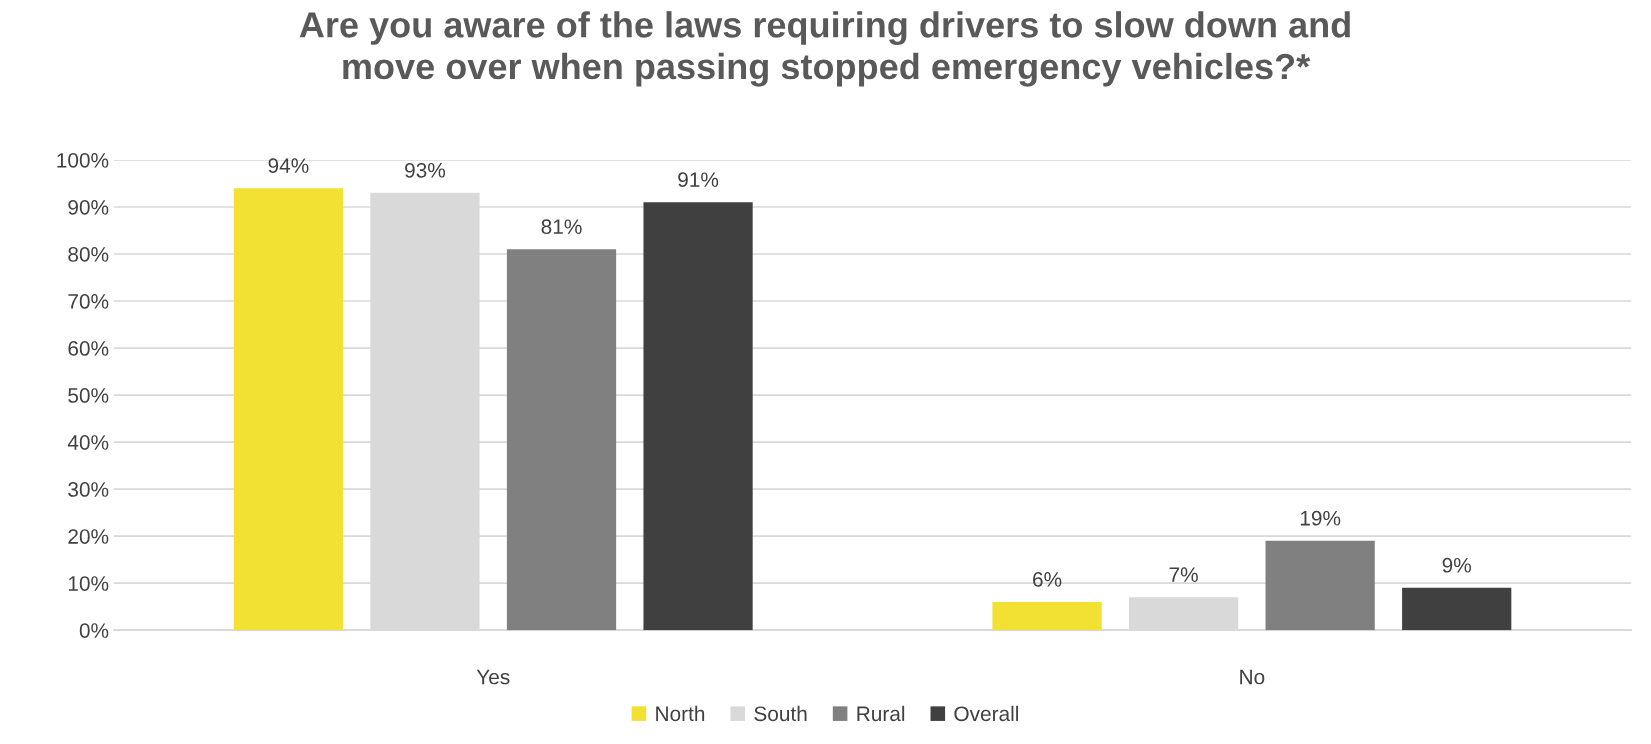 Image resolution: width=1651 pixels, height=744 pixels. What do you see at coordinates (1183, 574) in the screenshot?
I see `data-label: 7%` at bounding box center [1183, 574].